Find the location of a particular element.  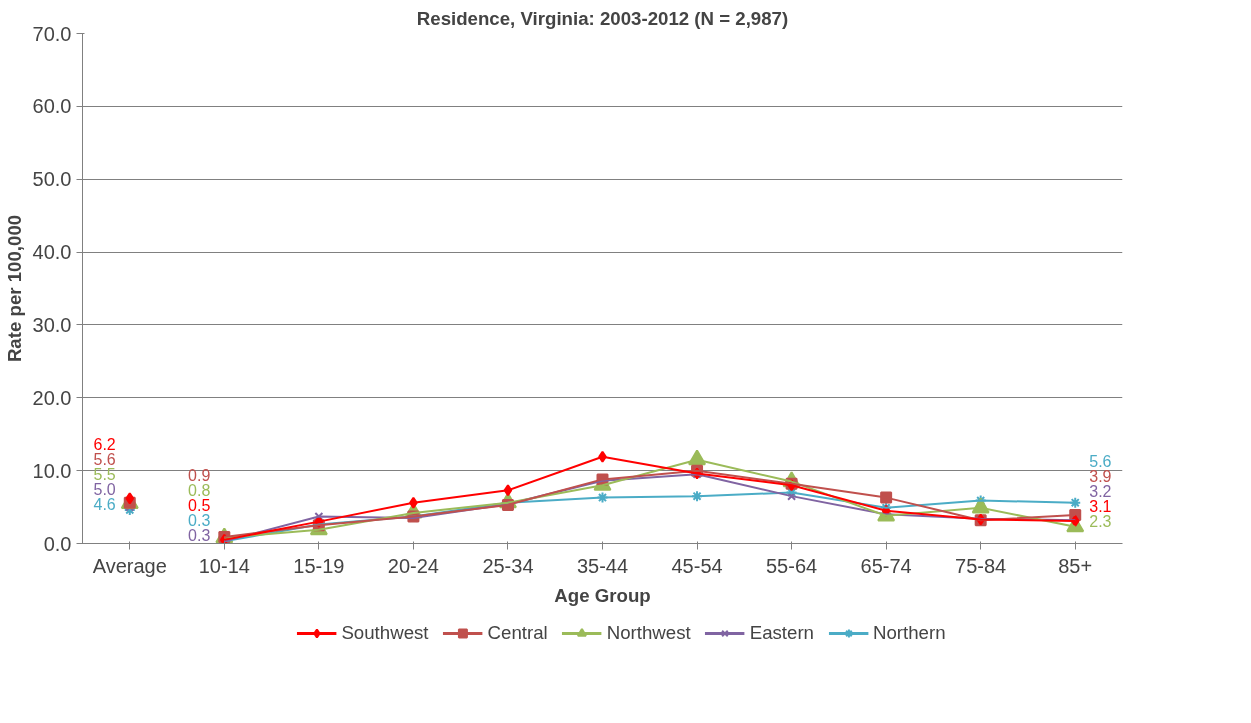

legend-label: Northwest is located at coordinates (648, 633).